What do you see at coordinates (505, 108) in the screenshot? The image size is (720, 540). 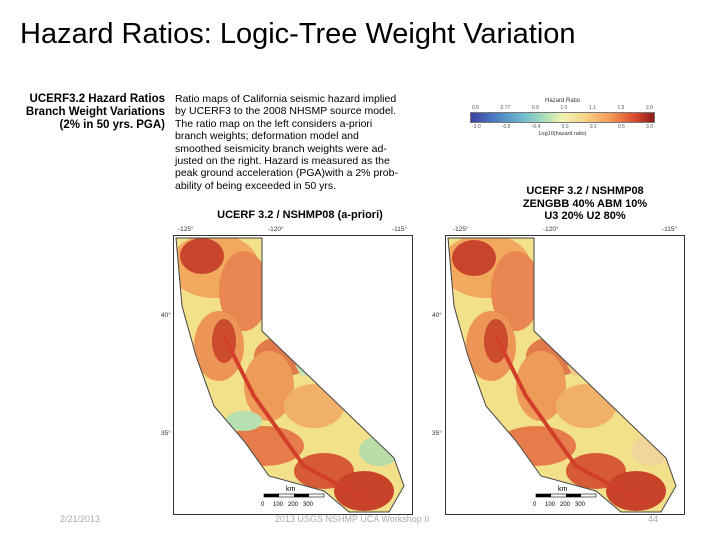 I see `legend-top-tick: 0.77` at bounding box center [505, 108].